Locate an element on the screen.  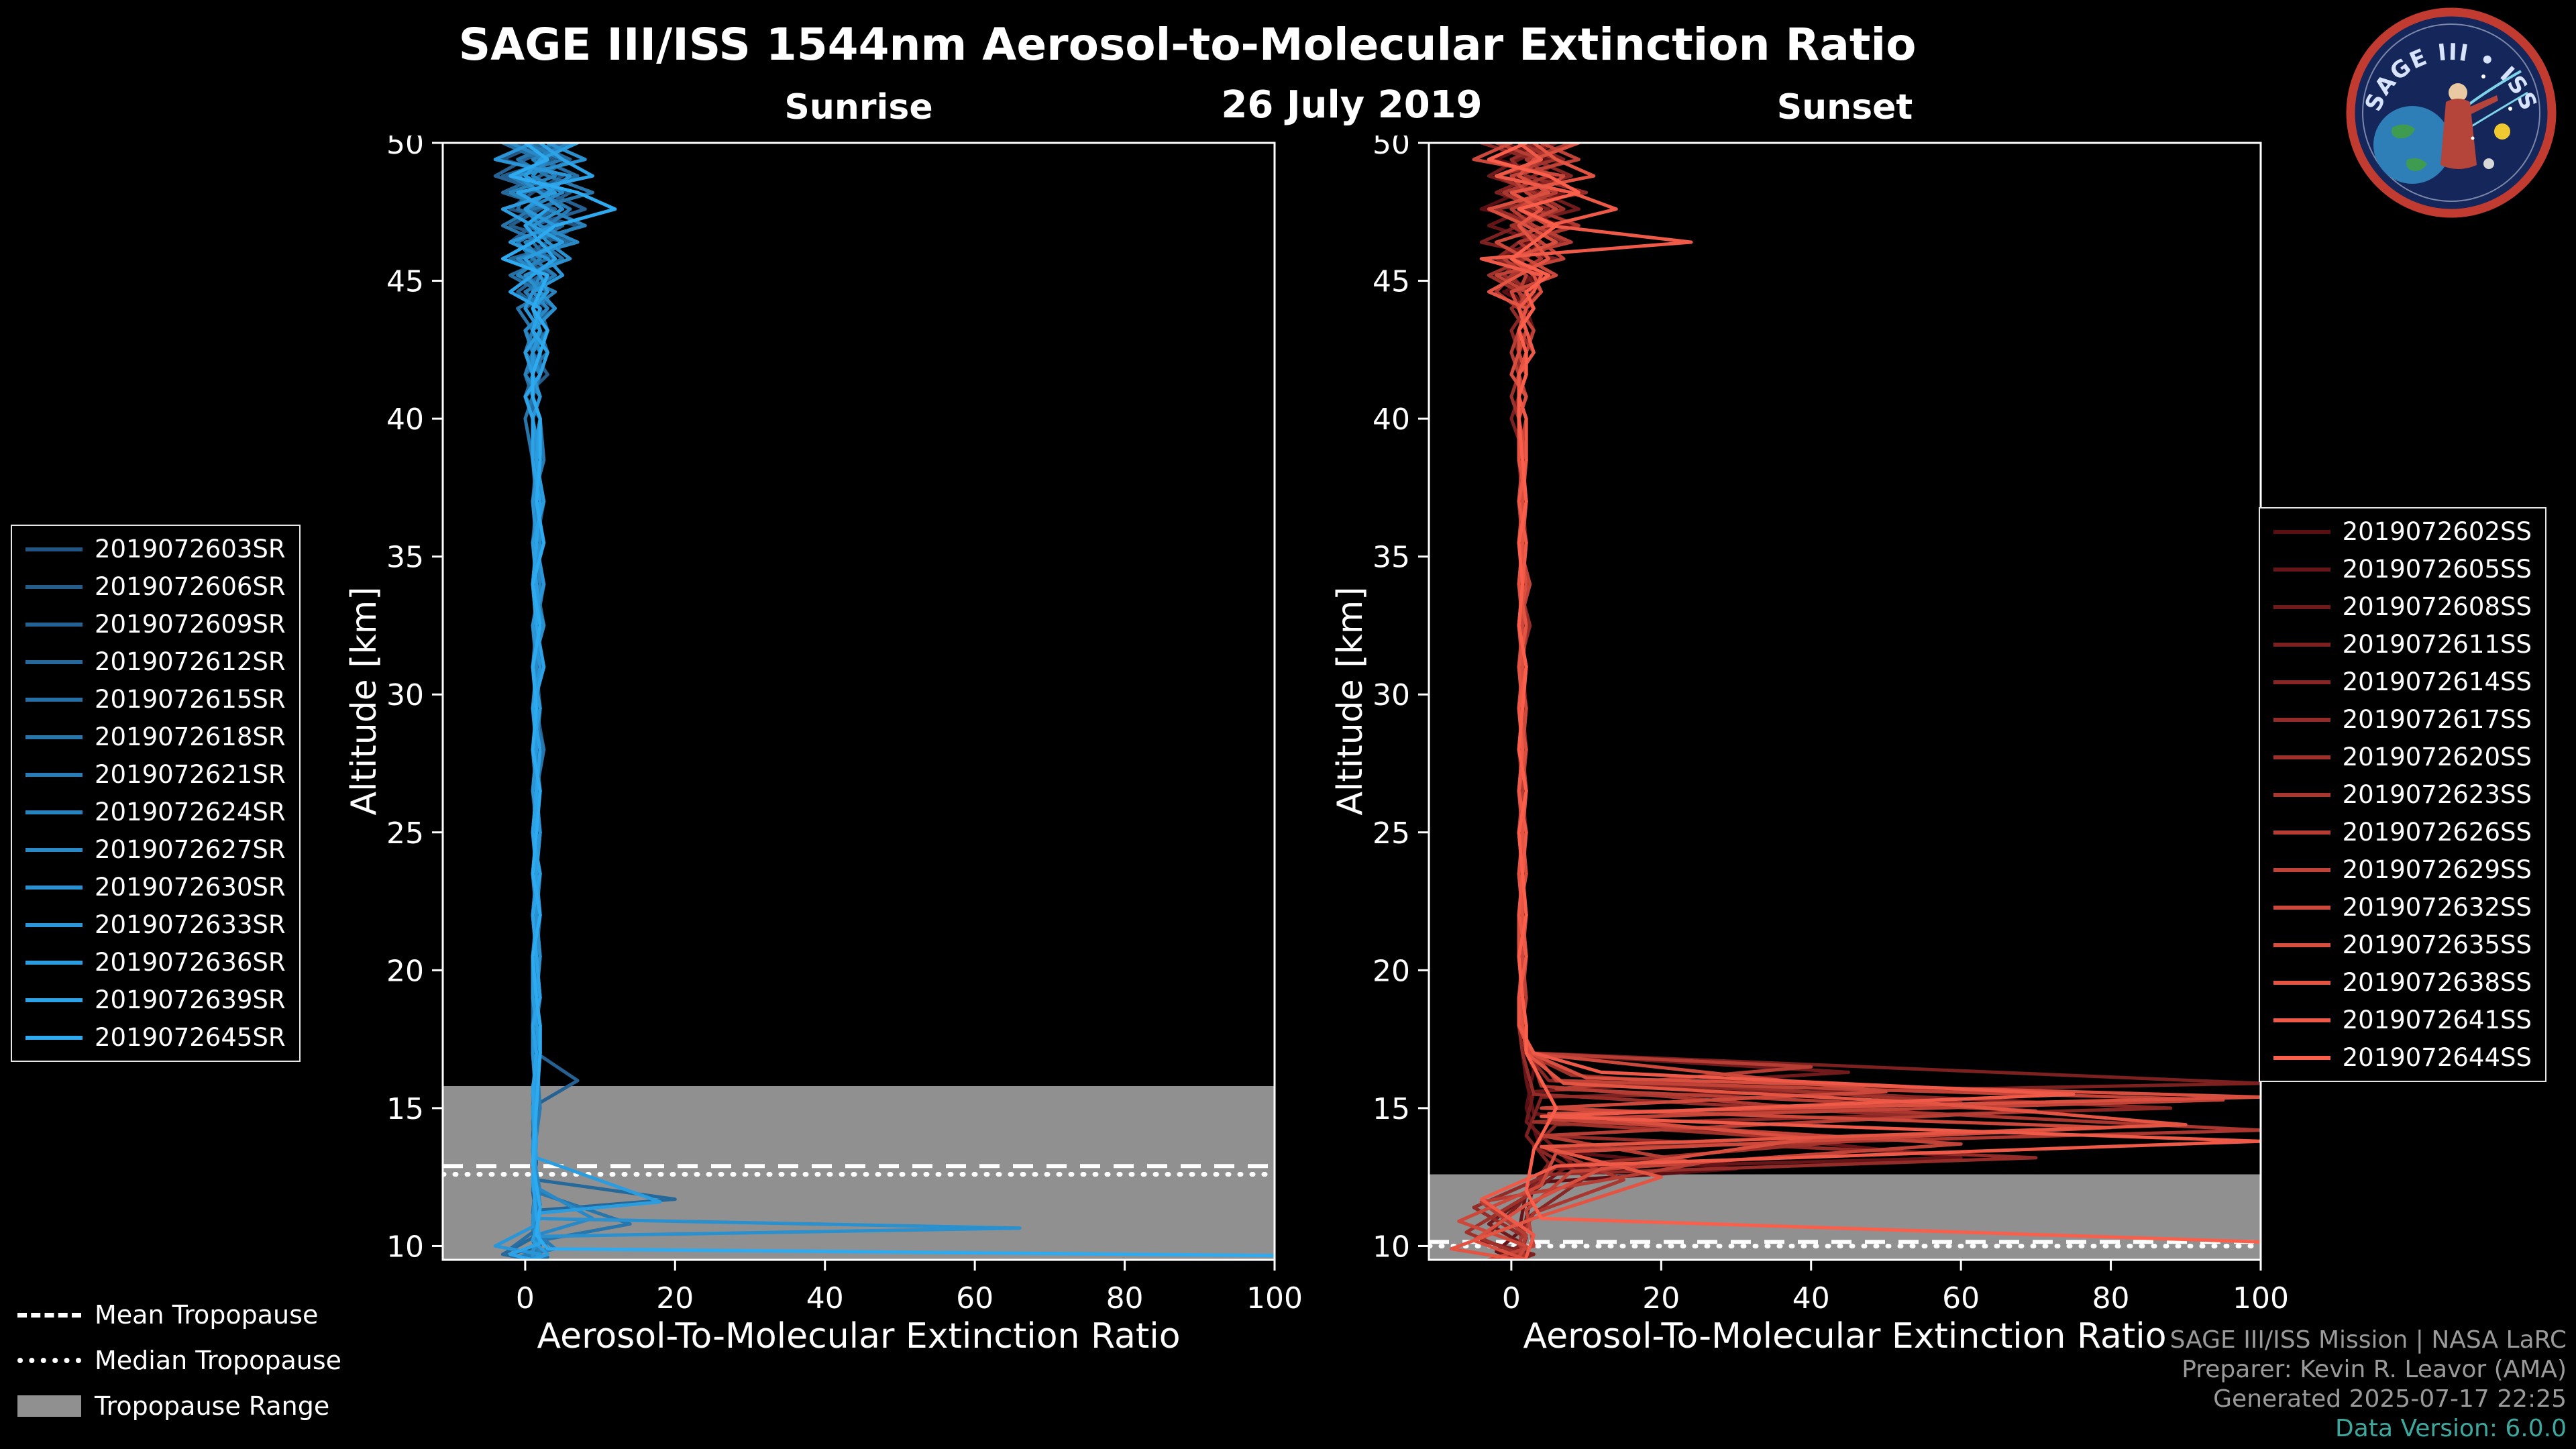
x-tick-label: 0 is located at coordinates (525, 1298).